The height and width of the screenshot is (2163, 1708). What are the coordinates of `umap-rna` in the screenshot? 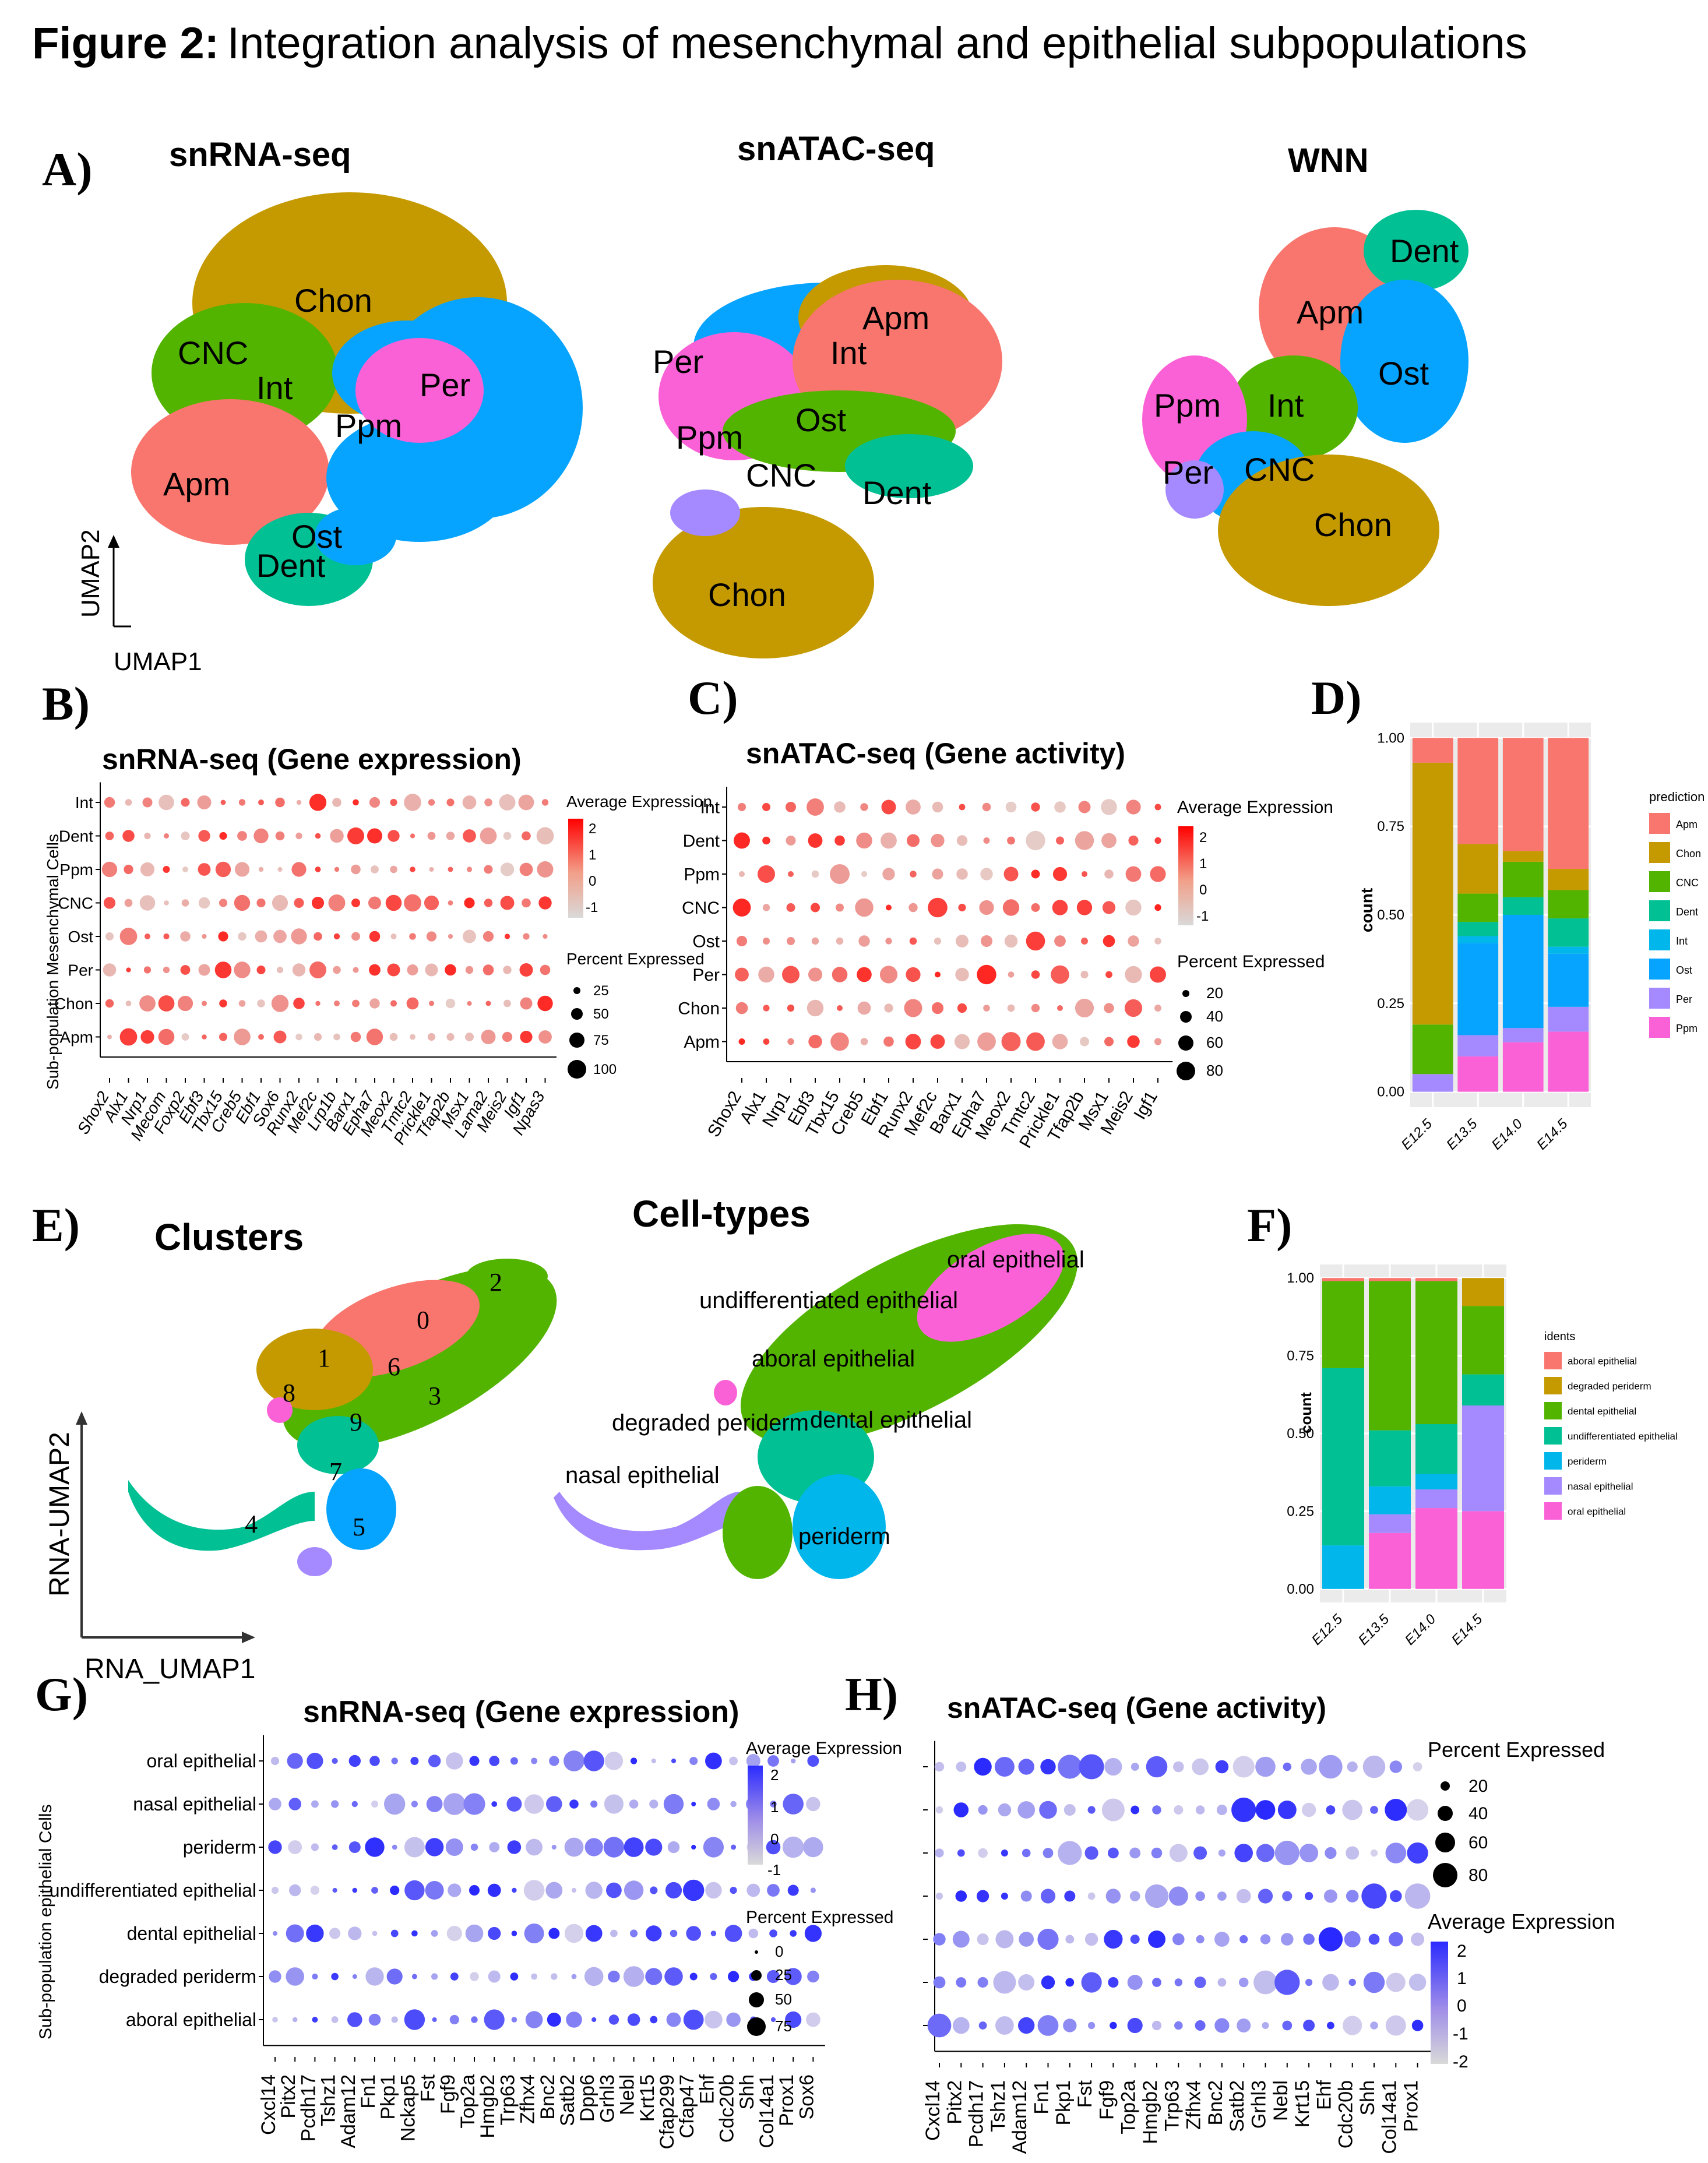 It's located at (357, 399).